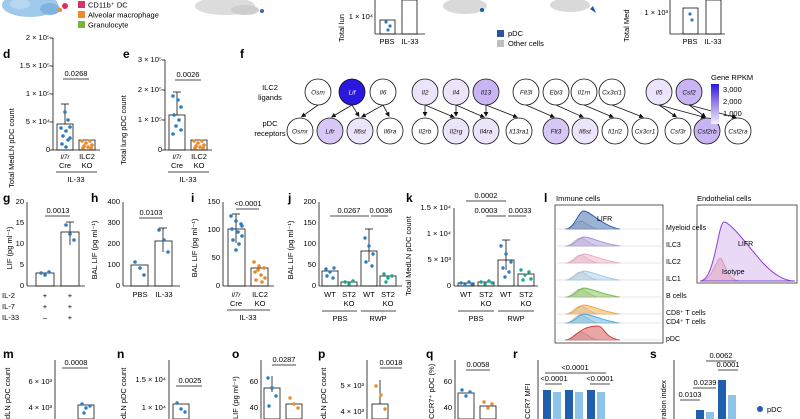 The image size is (800, 419). What do you see at coordinates (721, 355) in the screenshot?
I see `s-pvalue-top: 0.0062` at bounding box center [721, 355].